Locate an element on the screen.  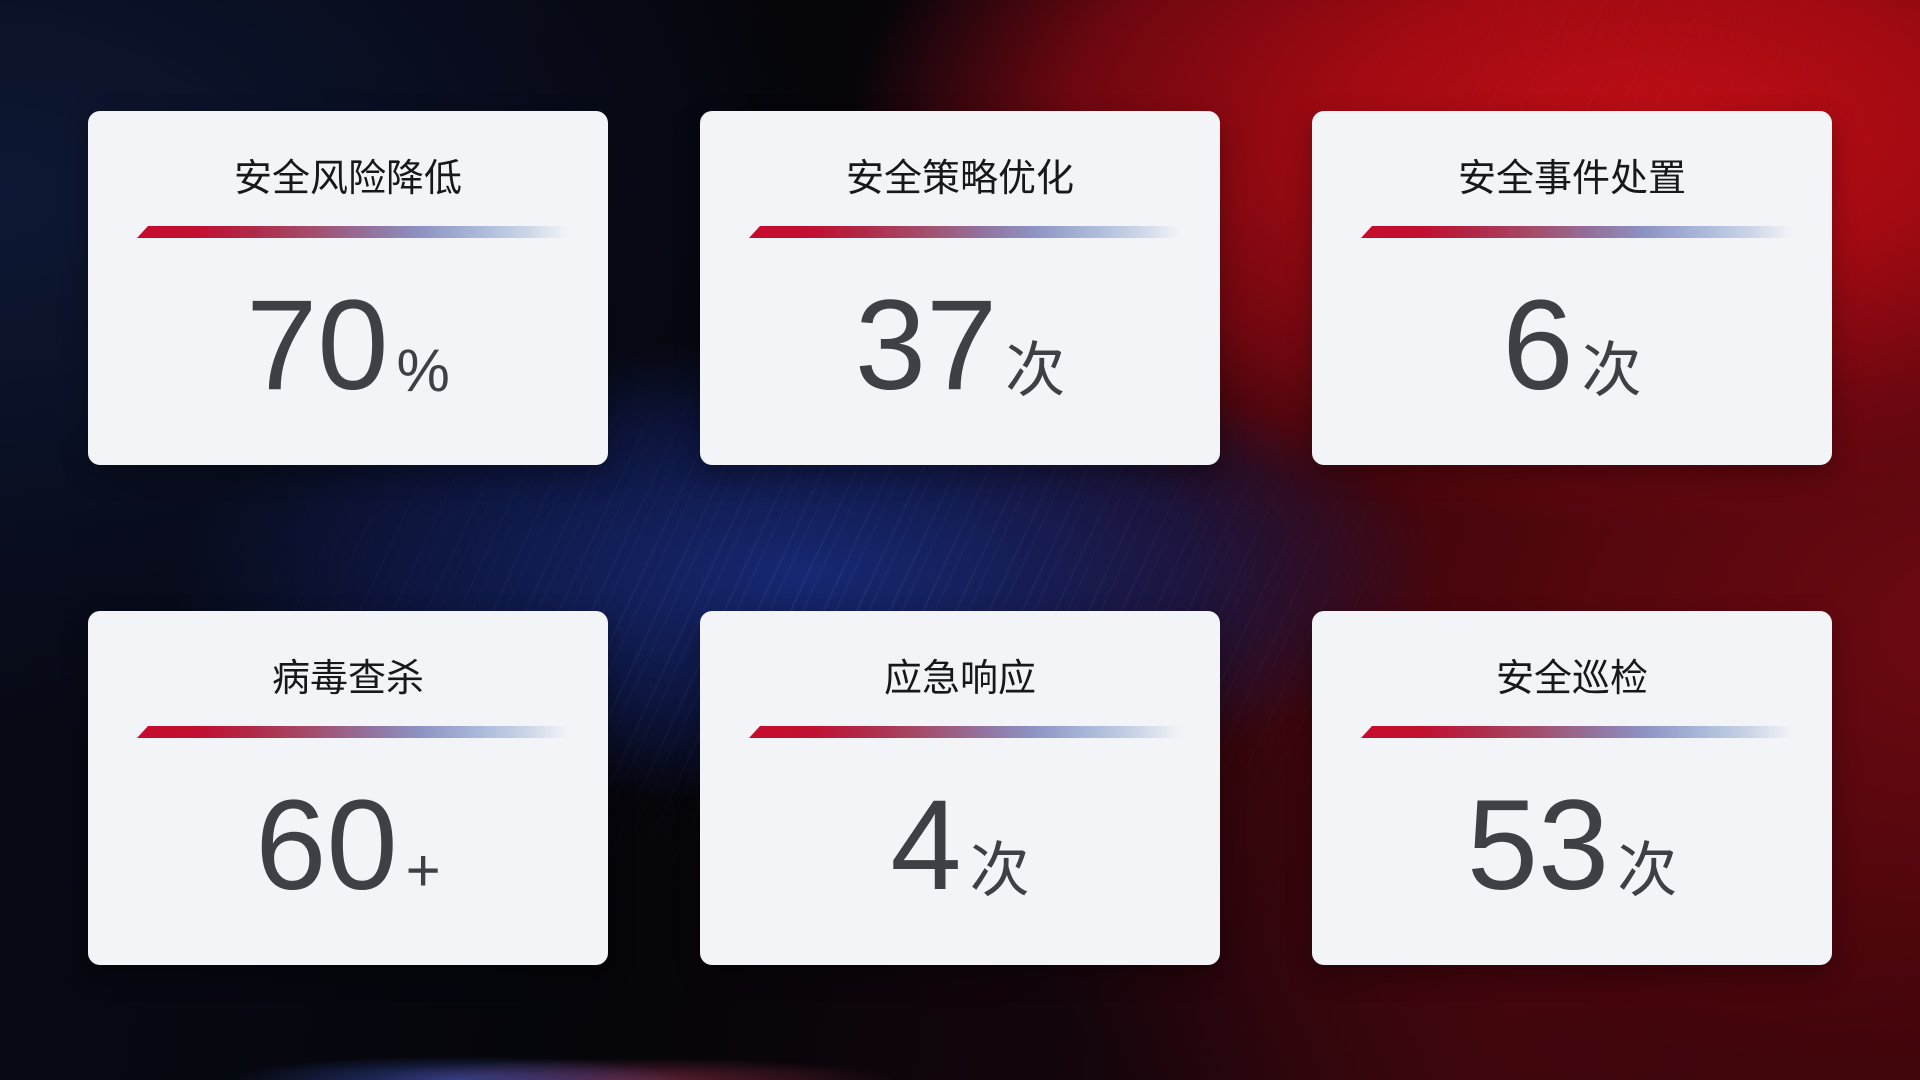
value-number: 4 is located at coordinates (926, 845).